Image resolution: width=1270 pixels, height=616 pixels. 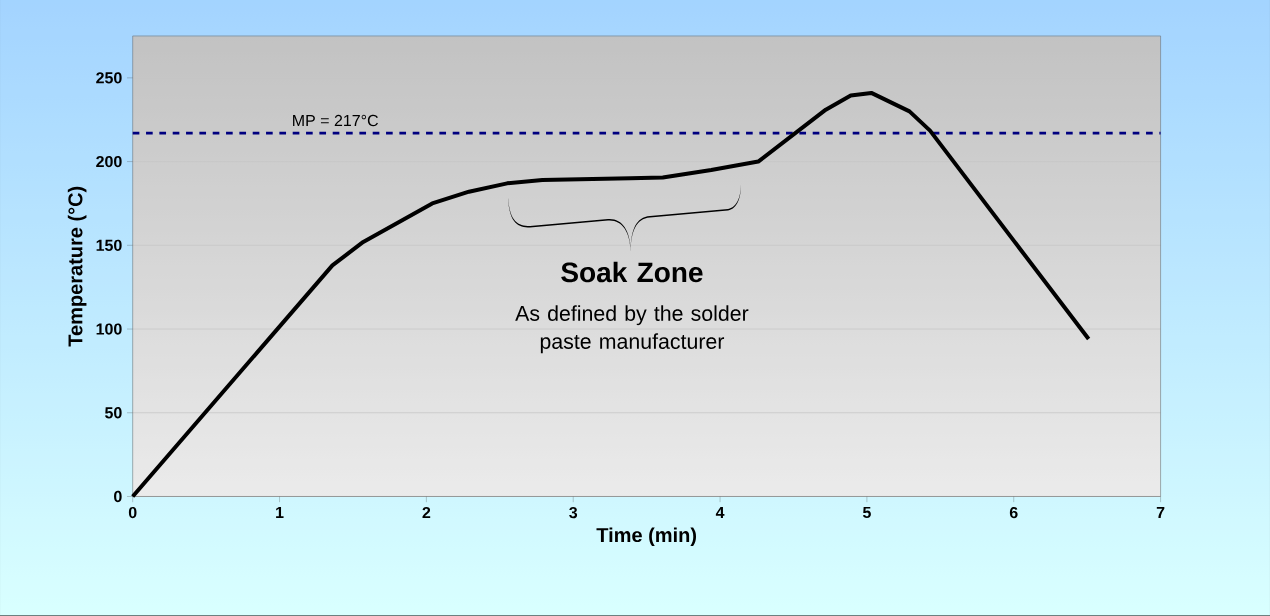 What do you see at coordinates (646, 537) in the screenshot?
I see `x-axis-title: Time (min)` at bounding box center [646, 537].